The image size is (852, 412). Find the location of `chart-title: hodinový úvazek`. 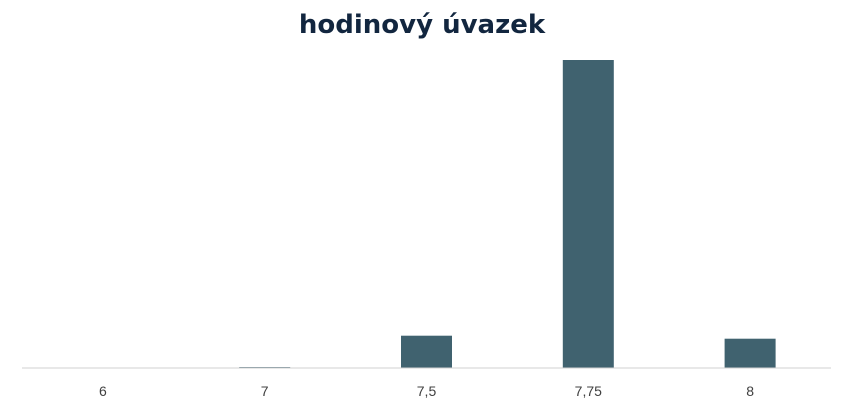

chart-title: hodinový úvazek is located at coordinates (422, 25).